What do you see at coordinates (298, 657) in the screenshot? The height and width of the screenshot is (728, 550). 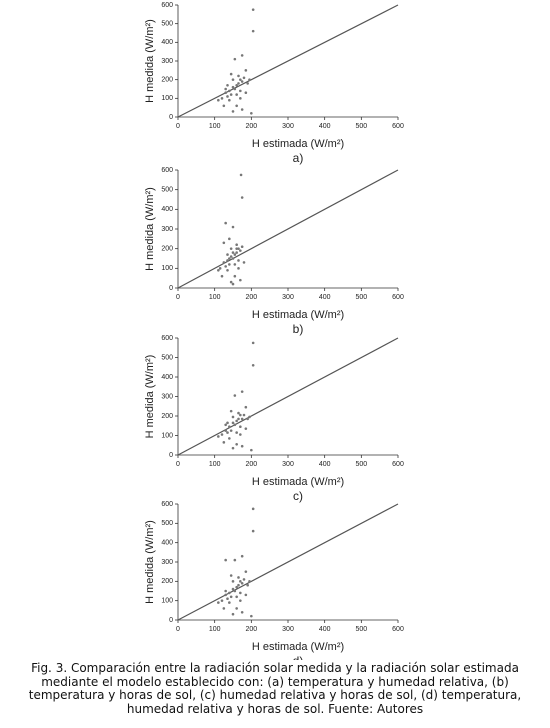 I see `panel-label: d)` at bounding box center [298, 657].